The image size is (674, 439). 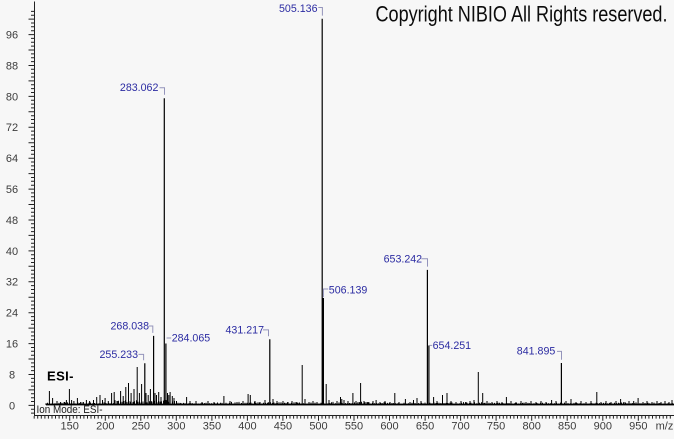 I want to click on svg-text: 950, so click(x=638, y=427).